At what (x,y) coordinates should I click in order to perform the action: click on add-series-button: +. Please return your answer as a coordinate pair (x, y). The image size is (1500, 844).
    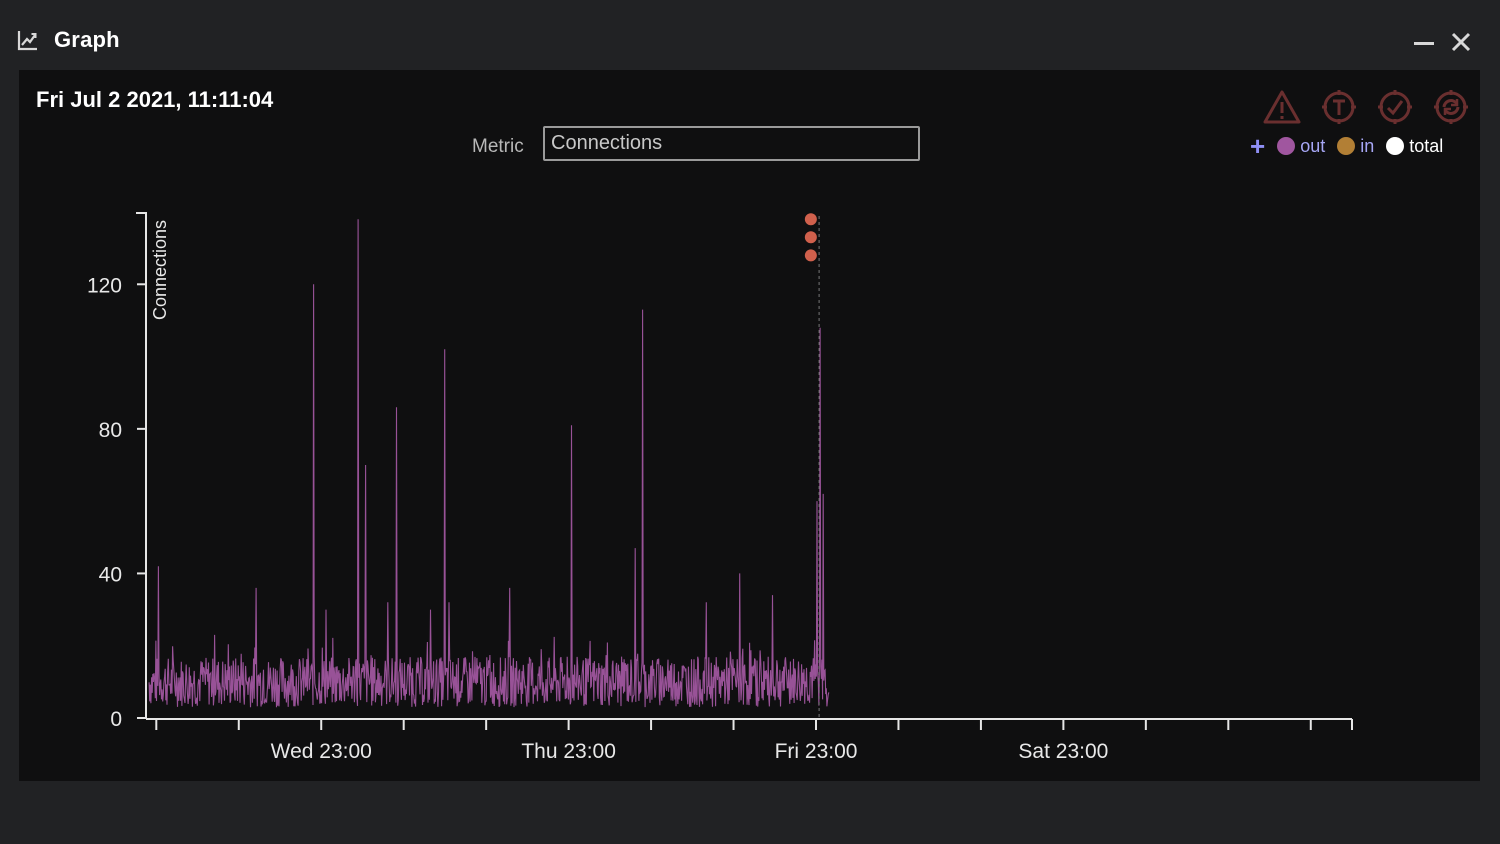
    Looking at the image, I should click on (1258, 146).